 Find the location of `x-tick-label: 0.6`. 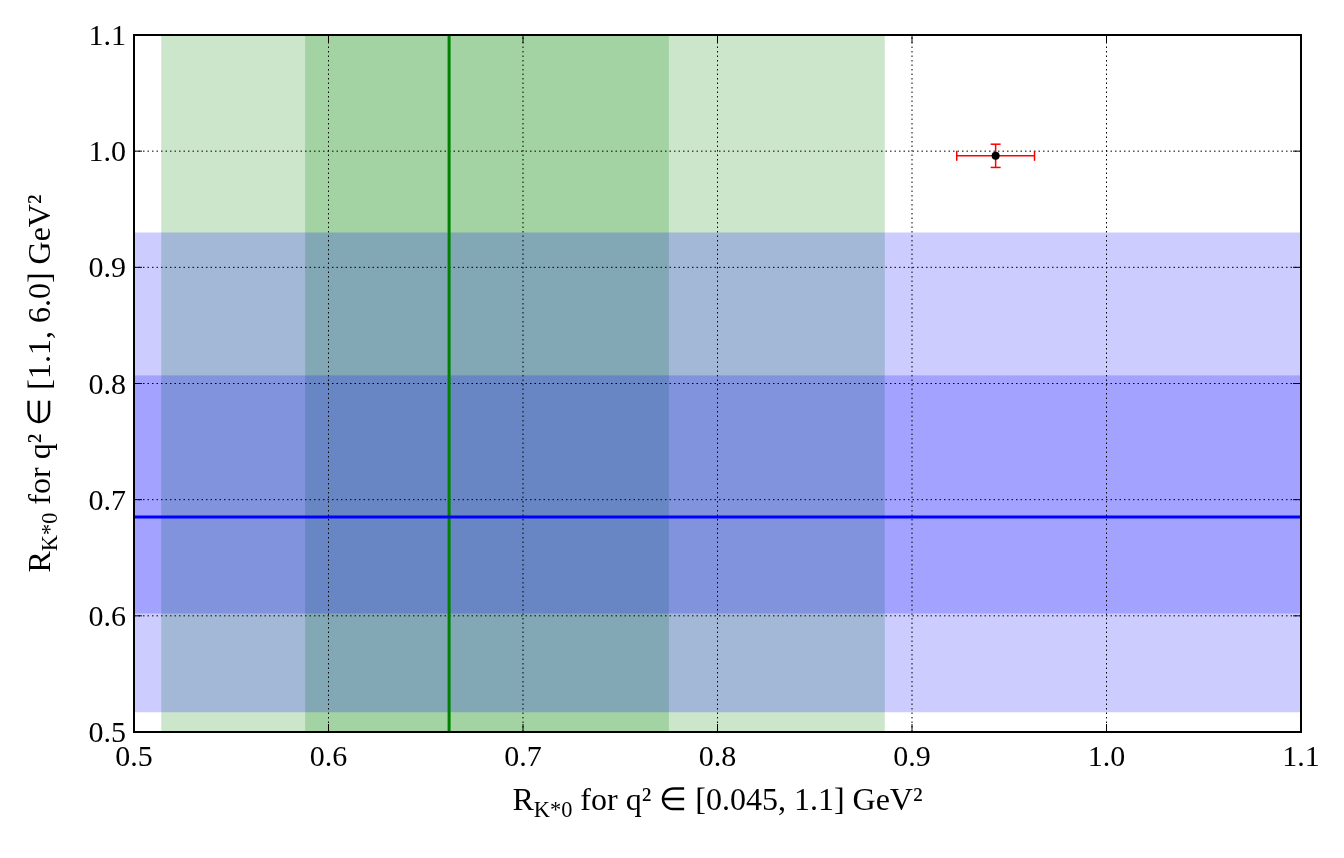

x-tick-label: 0.6 is located at coordinates (328, 755).